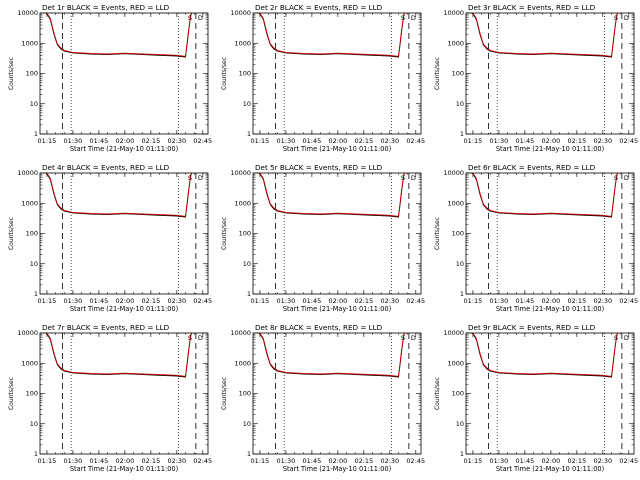 The image size is (640, 480). Describe the element at coordinates (319, 167) in the screenshot. I see `chart-title: Det 5r BLACK = Events, RED = LLD` at that location.